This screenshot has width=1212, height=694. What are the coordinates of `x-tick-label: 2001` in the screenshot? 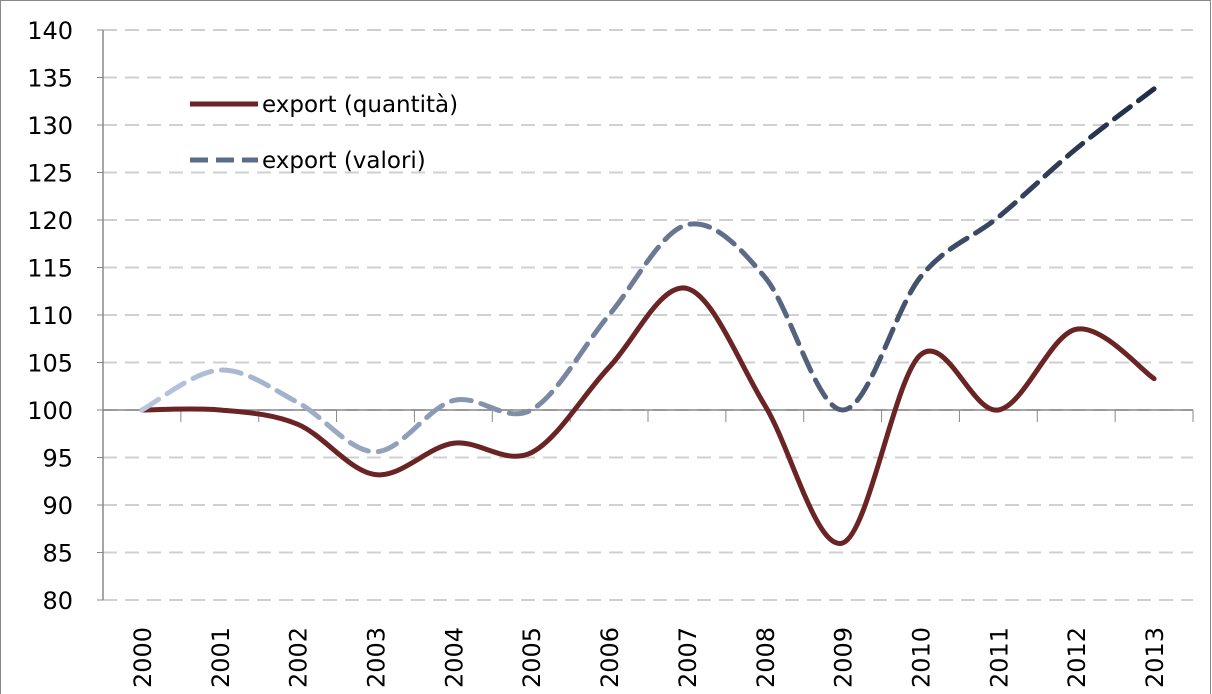 It's located at (221, 657).